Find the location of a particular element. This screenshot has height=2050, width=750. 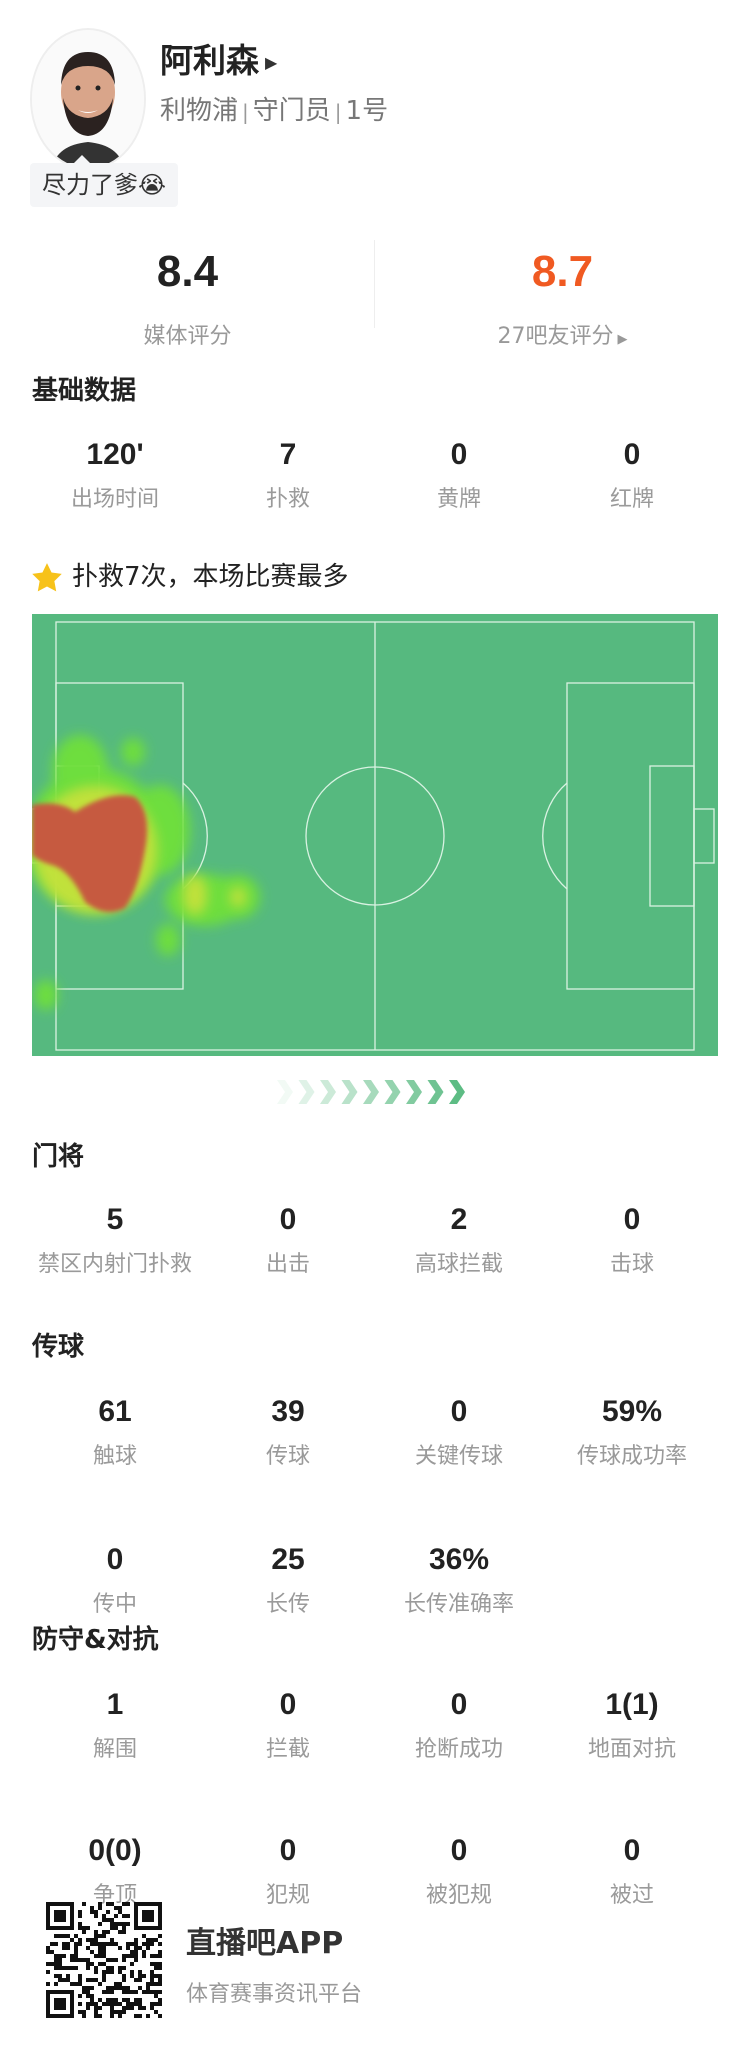

stat-label: 抢断成功 is located at coordinates (458, 1749).